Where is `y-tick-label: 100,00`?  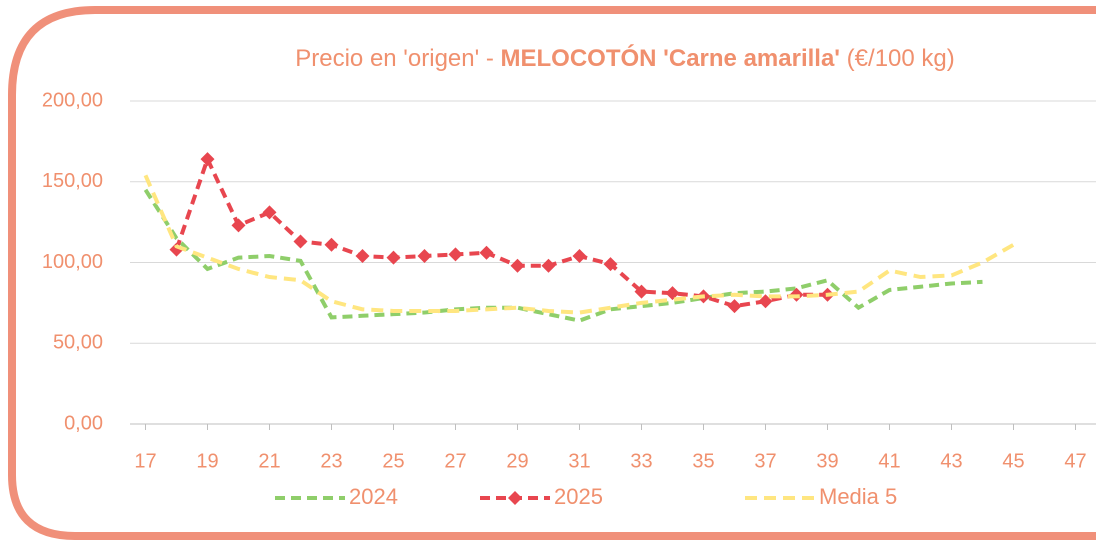 y-tick-label: 100,00 is located at coordinates (72, 262).